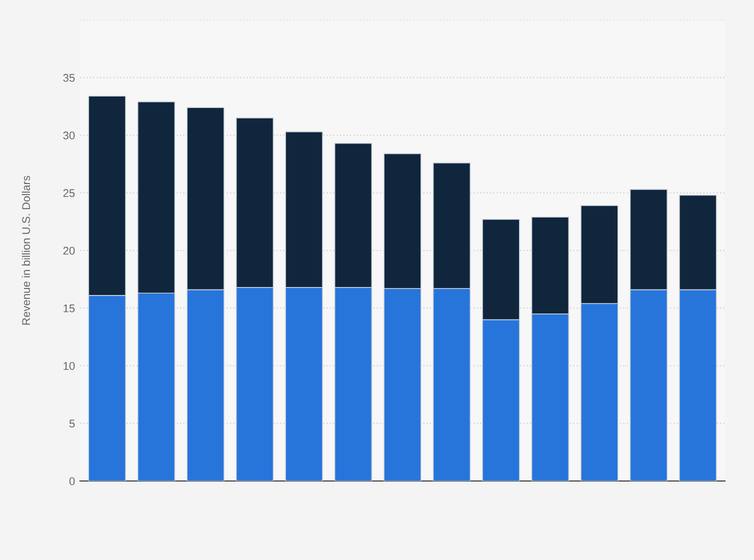  What do you see at coordinates (26, 250) in the screenshot?
I see `y-axis-title: Revenue in billion U.S. Dollars` at bounding box center [26, 250].